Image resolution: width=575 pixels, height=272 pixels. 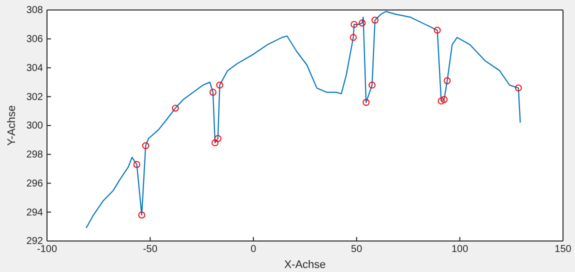 What do you see at coordinates (35, 126) in the screenshot?
I see `y-tick-label: 300` at bounding box center [35, 126].